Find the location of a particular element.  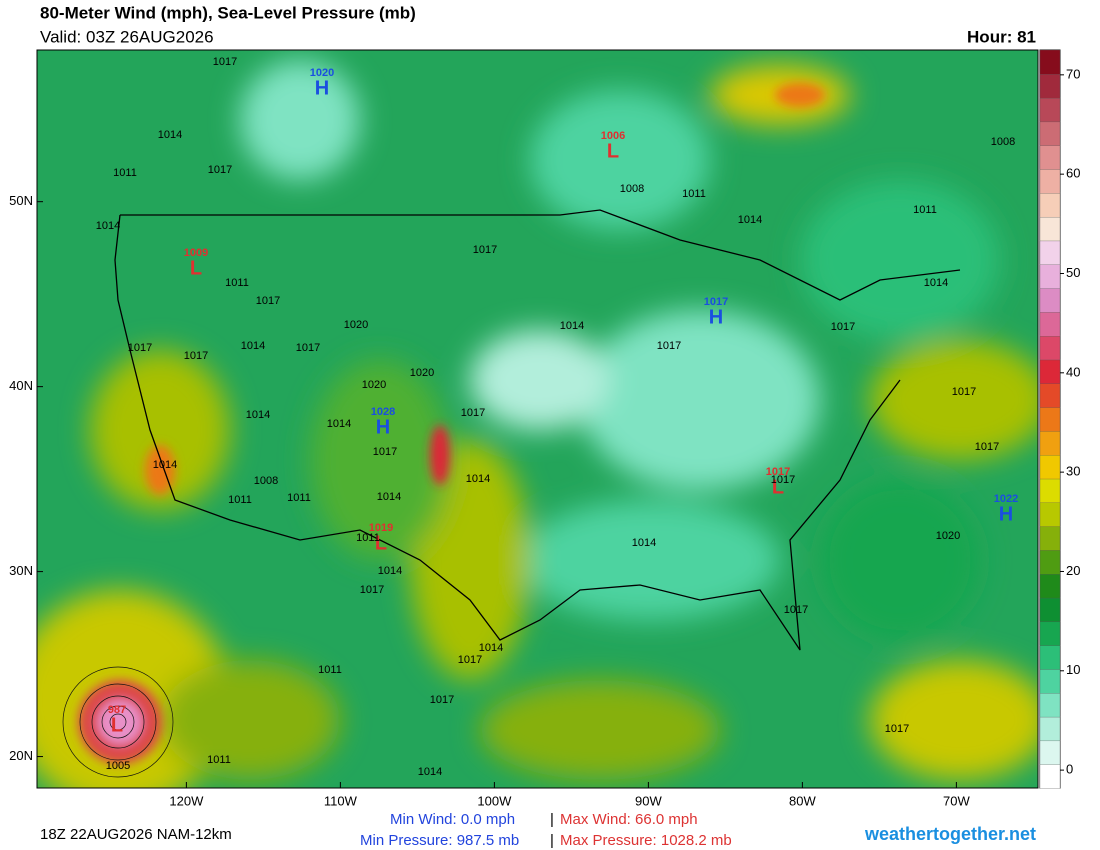

lon-label: 80W is located at coordinates (802, 800).